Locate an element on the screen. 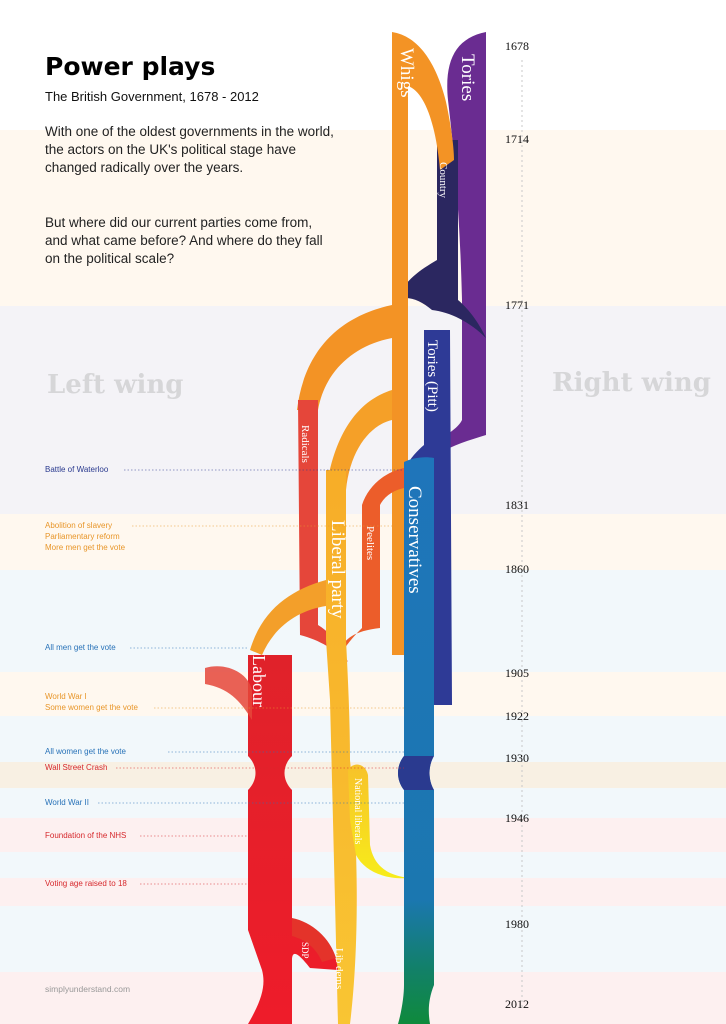  page-title: Power plays is located at coordinates (130, 66).